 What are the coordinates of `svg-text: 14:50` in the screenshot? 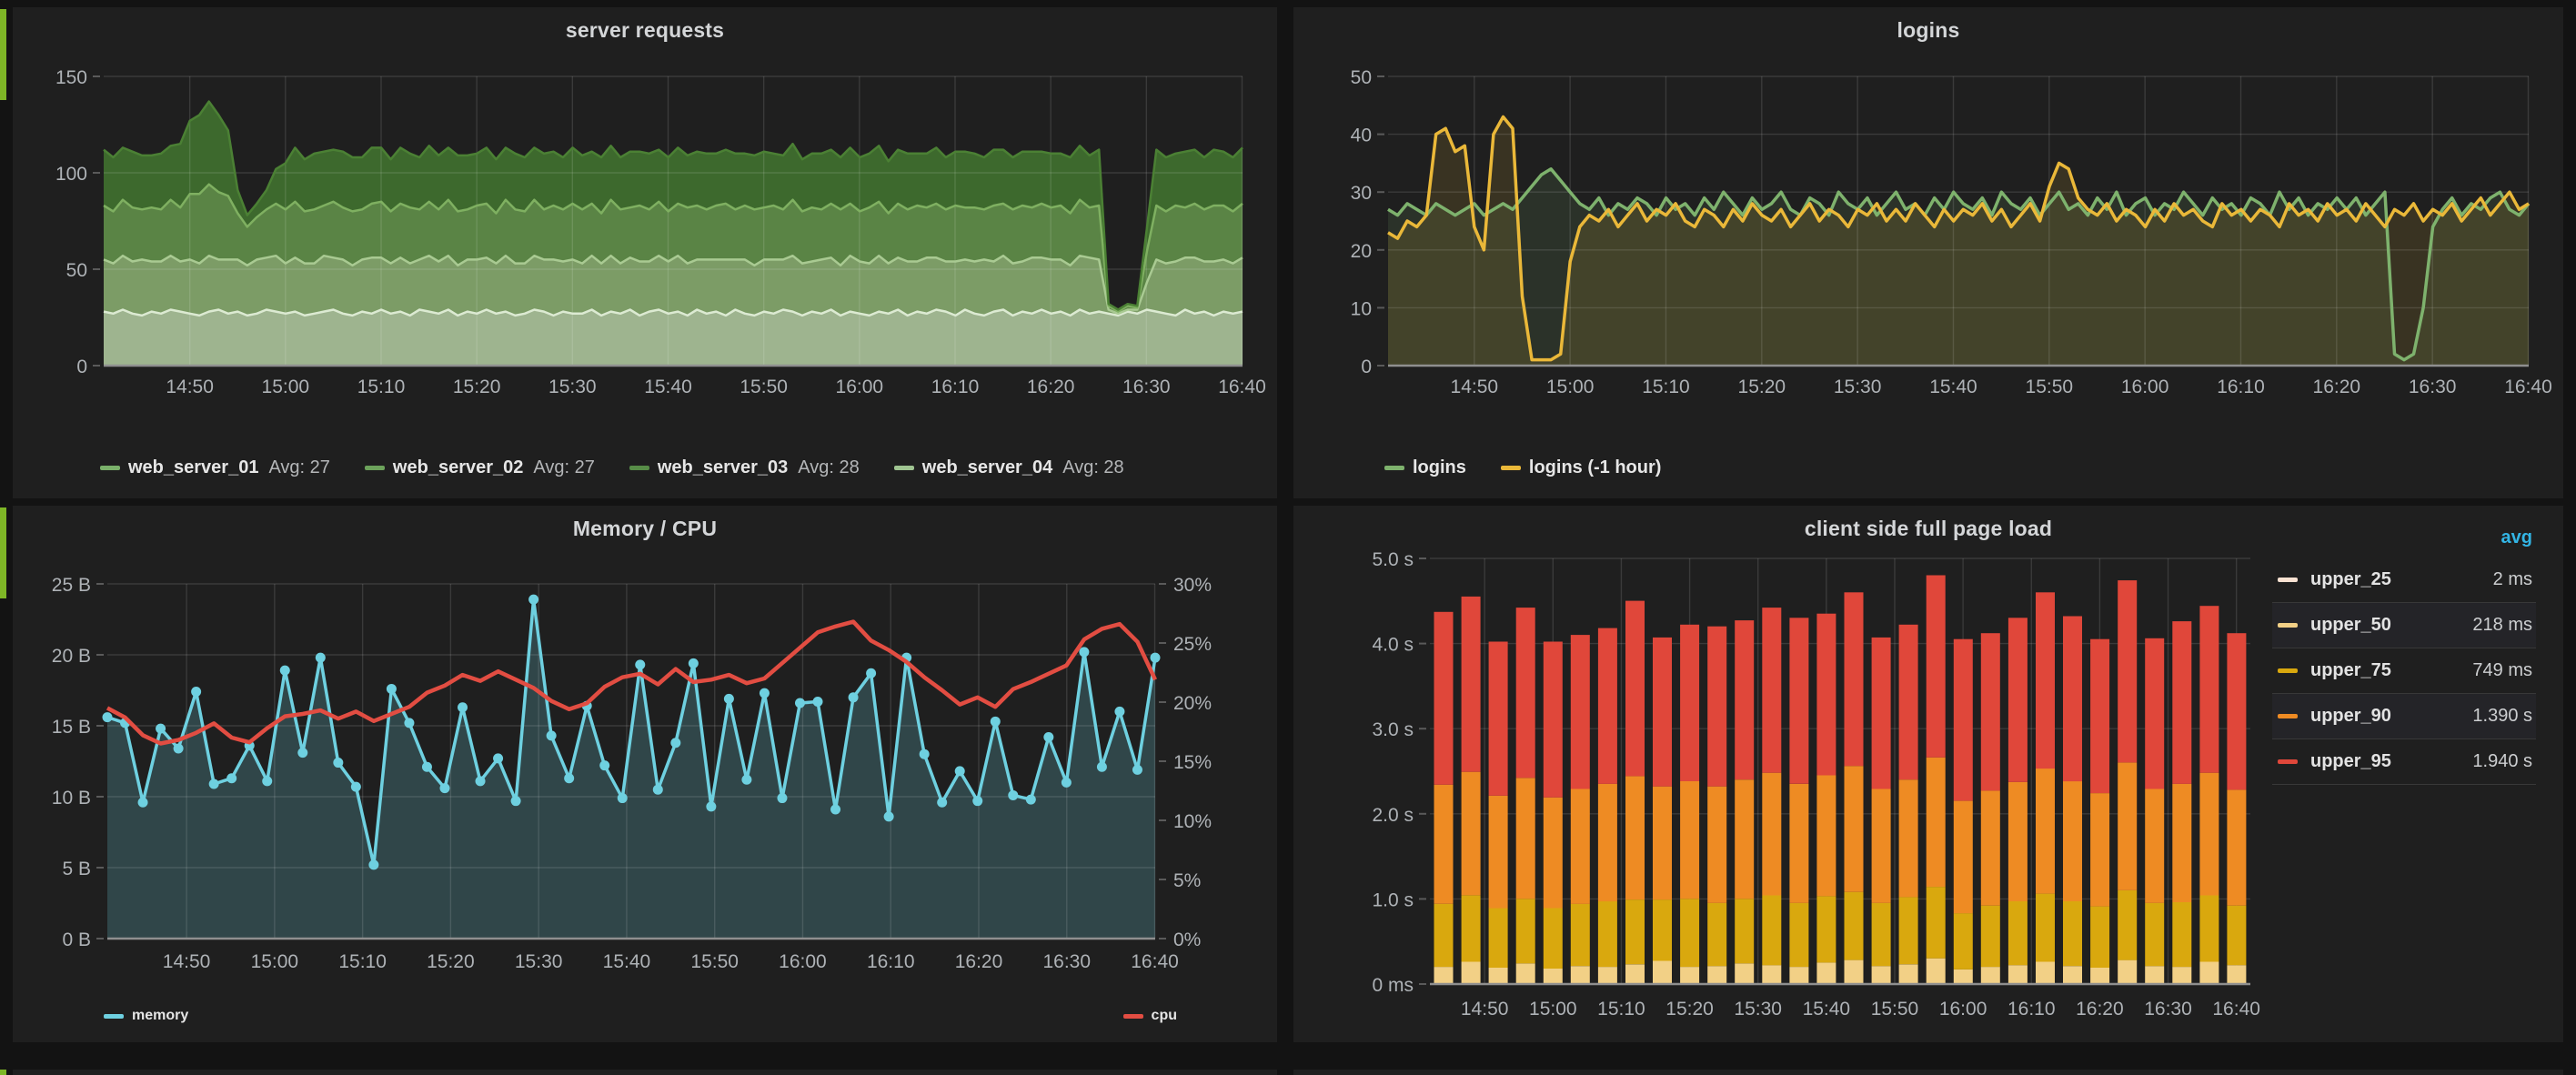 It's located at (190, 387).